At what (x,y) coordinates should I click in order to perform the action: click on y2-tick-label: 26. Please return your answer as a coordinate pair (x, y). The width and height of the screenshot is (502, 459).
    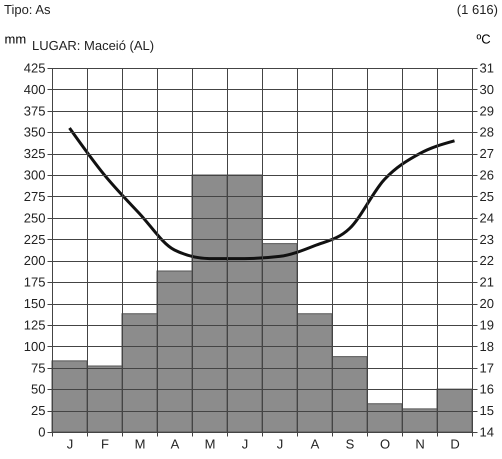
    Looking at the image, I should click on (487, 175).